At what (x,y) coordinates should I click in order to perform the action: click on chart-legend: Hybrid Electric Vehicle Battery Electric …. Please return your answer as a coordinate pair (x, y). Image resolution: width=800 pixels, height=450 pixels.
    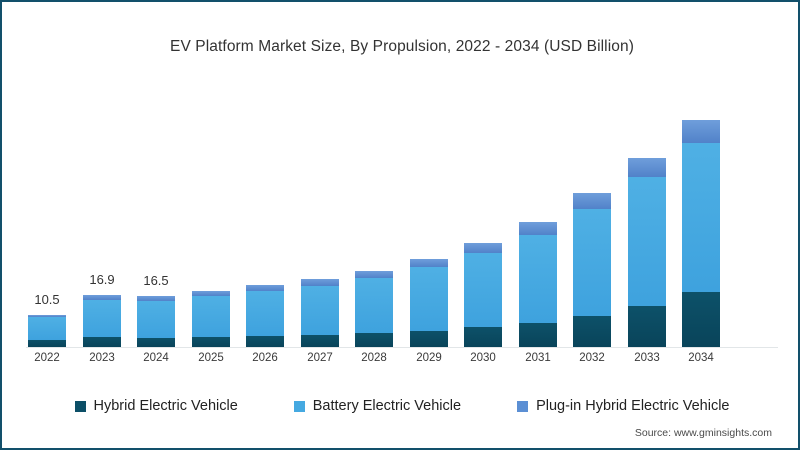
    Looking at the image, I should click on (401, 406).